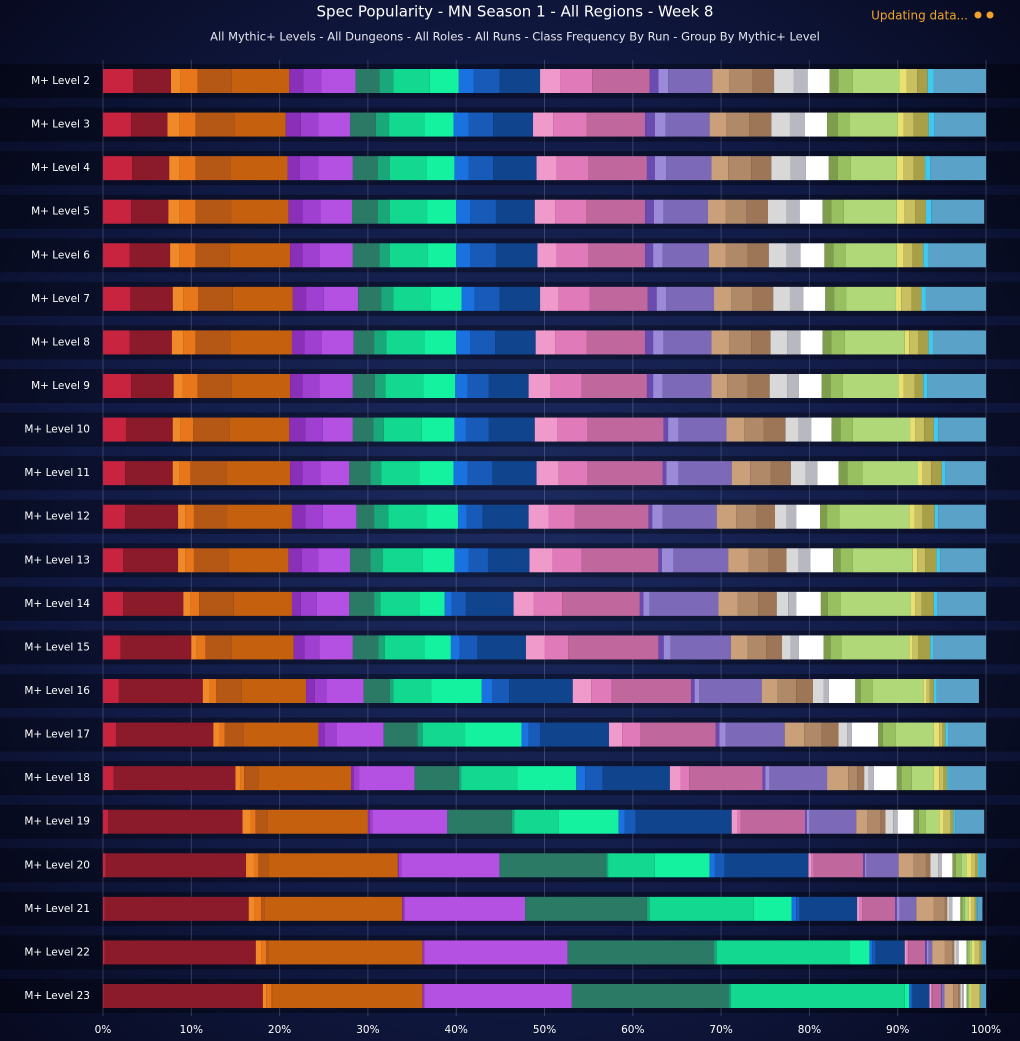 This screenshot has width=1020, height=1041. I want to click on status-dot, so click(990, 15).